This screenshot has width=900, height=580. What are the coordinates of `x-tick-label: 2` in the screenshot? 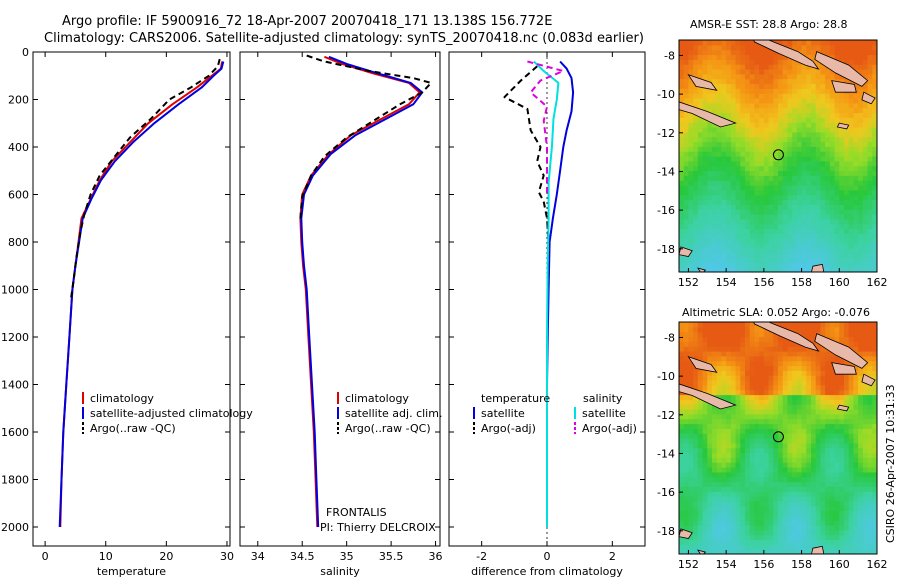 It's located at (612, 556).